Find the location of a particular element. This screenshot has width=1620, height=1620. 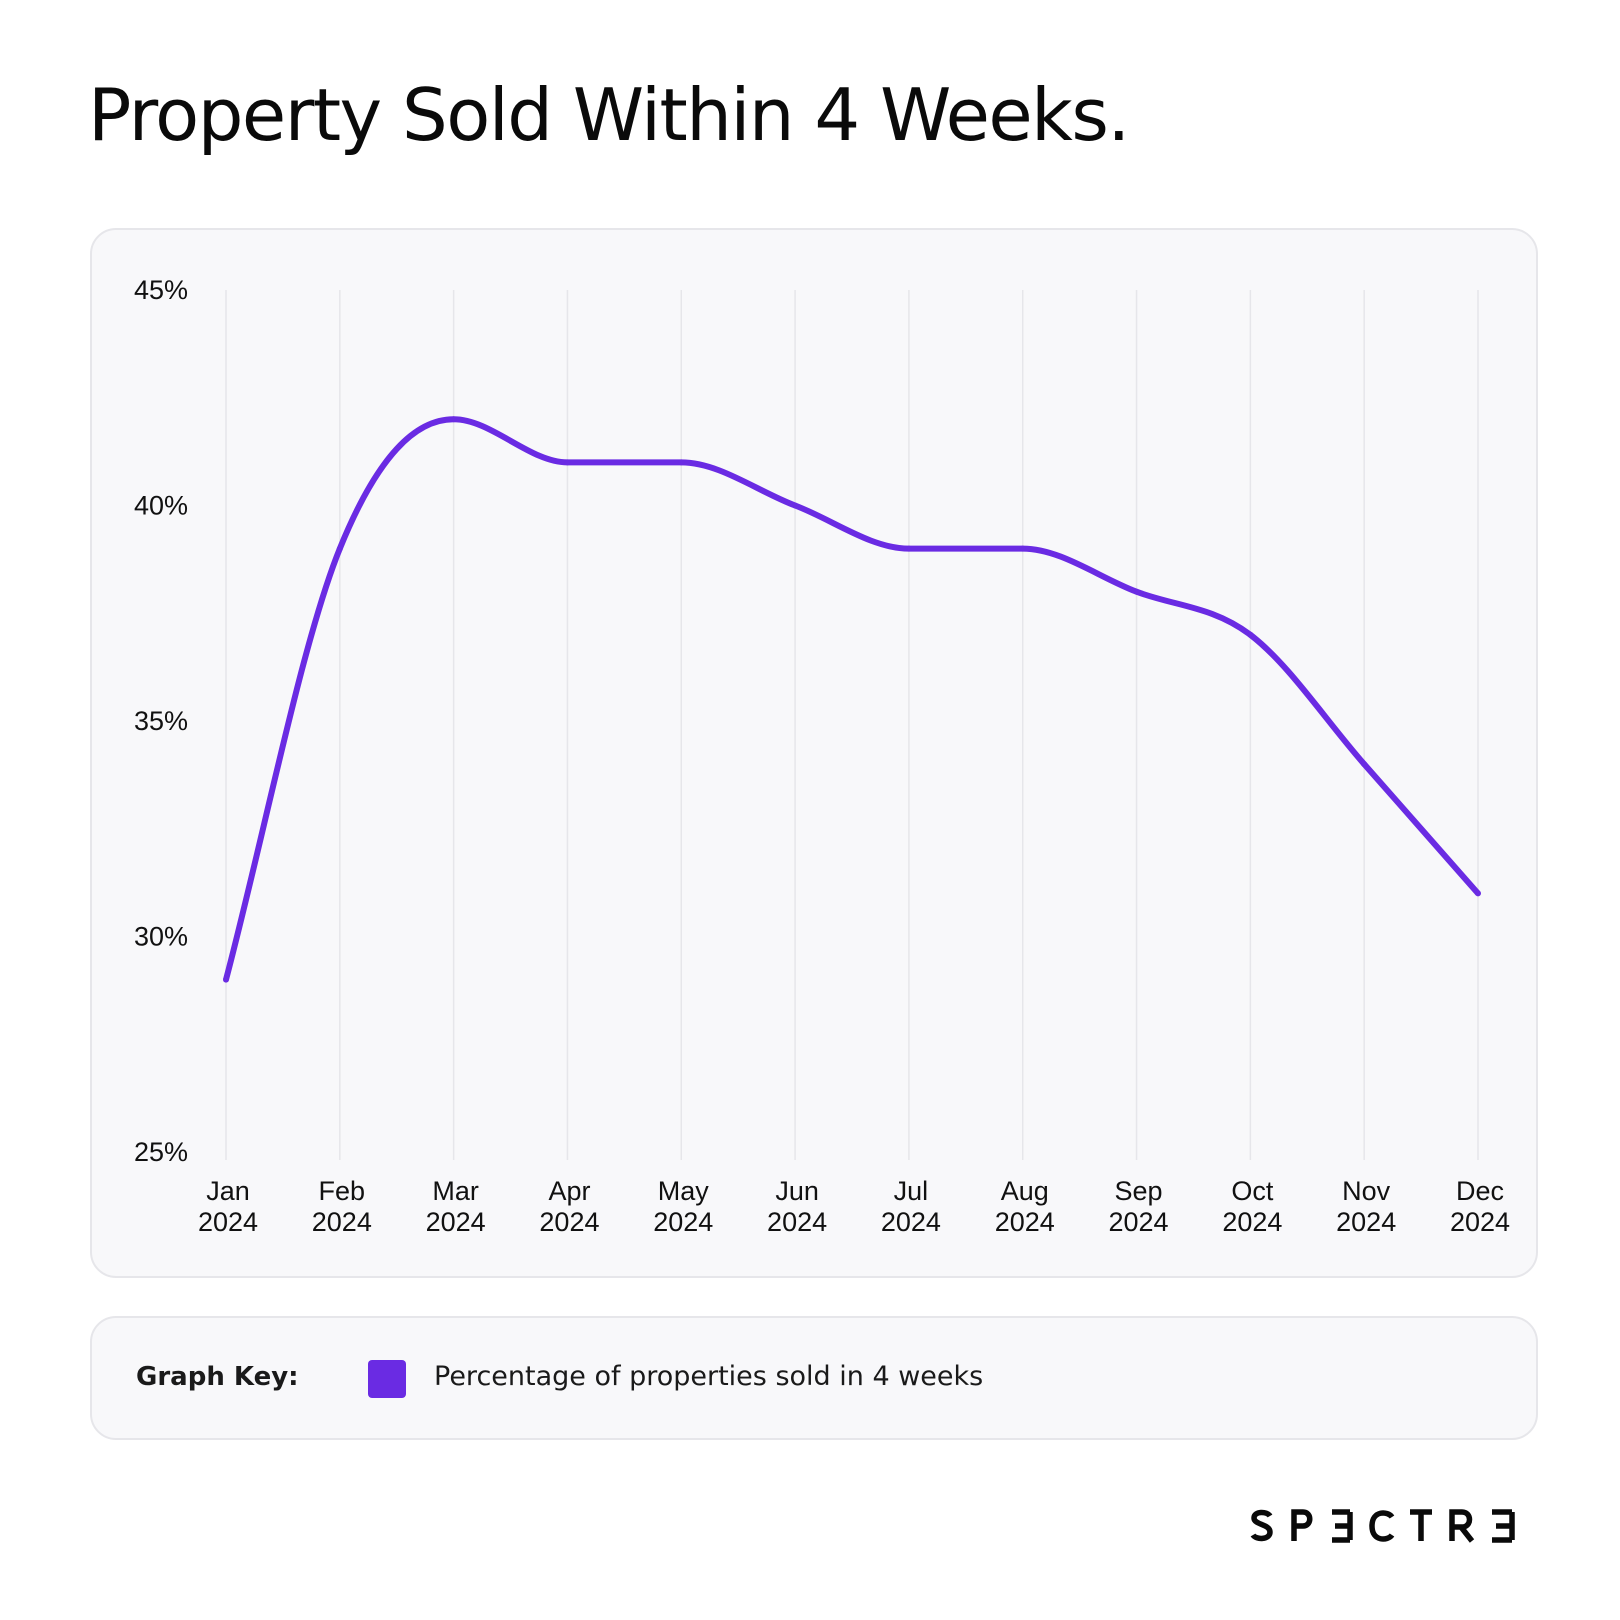

y-tick-label: 45% is located at coordinates (161, 290).